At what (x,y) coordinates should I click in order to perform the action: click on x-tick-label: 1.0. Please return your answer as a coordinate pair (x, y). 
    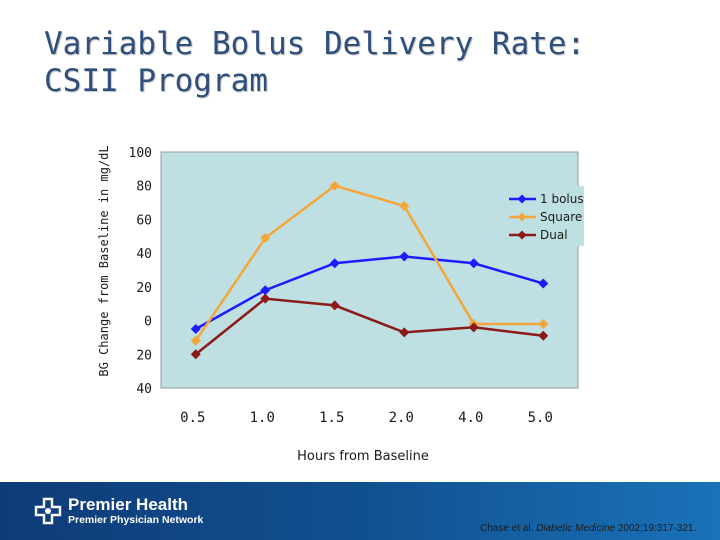
    Looking at the image, I should click on (262, 418).